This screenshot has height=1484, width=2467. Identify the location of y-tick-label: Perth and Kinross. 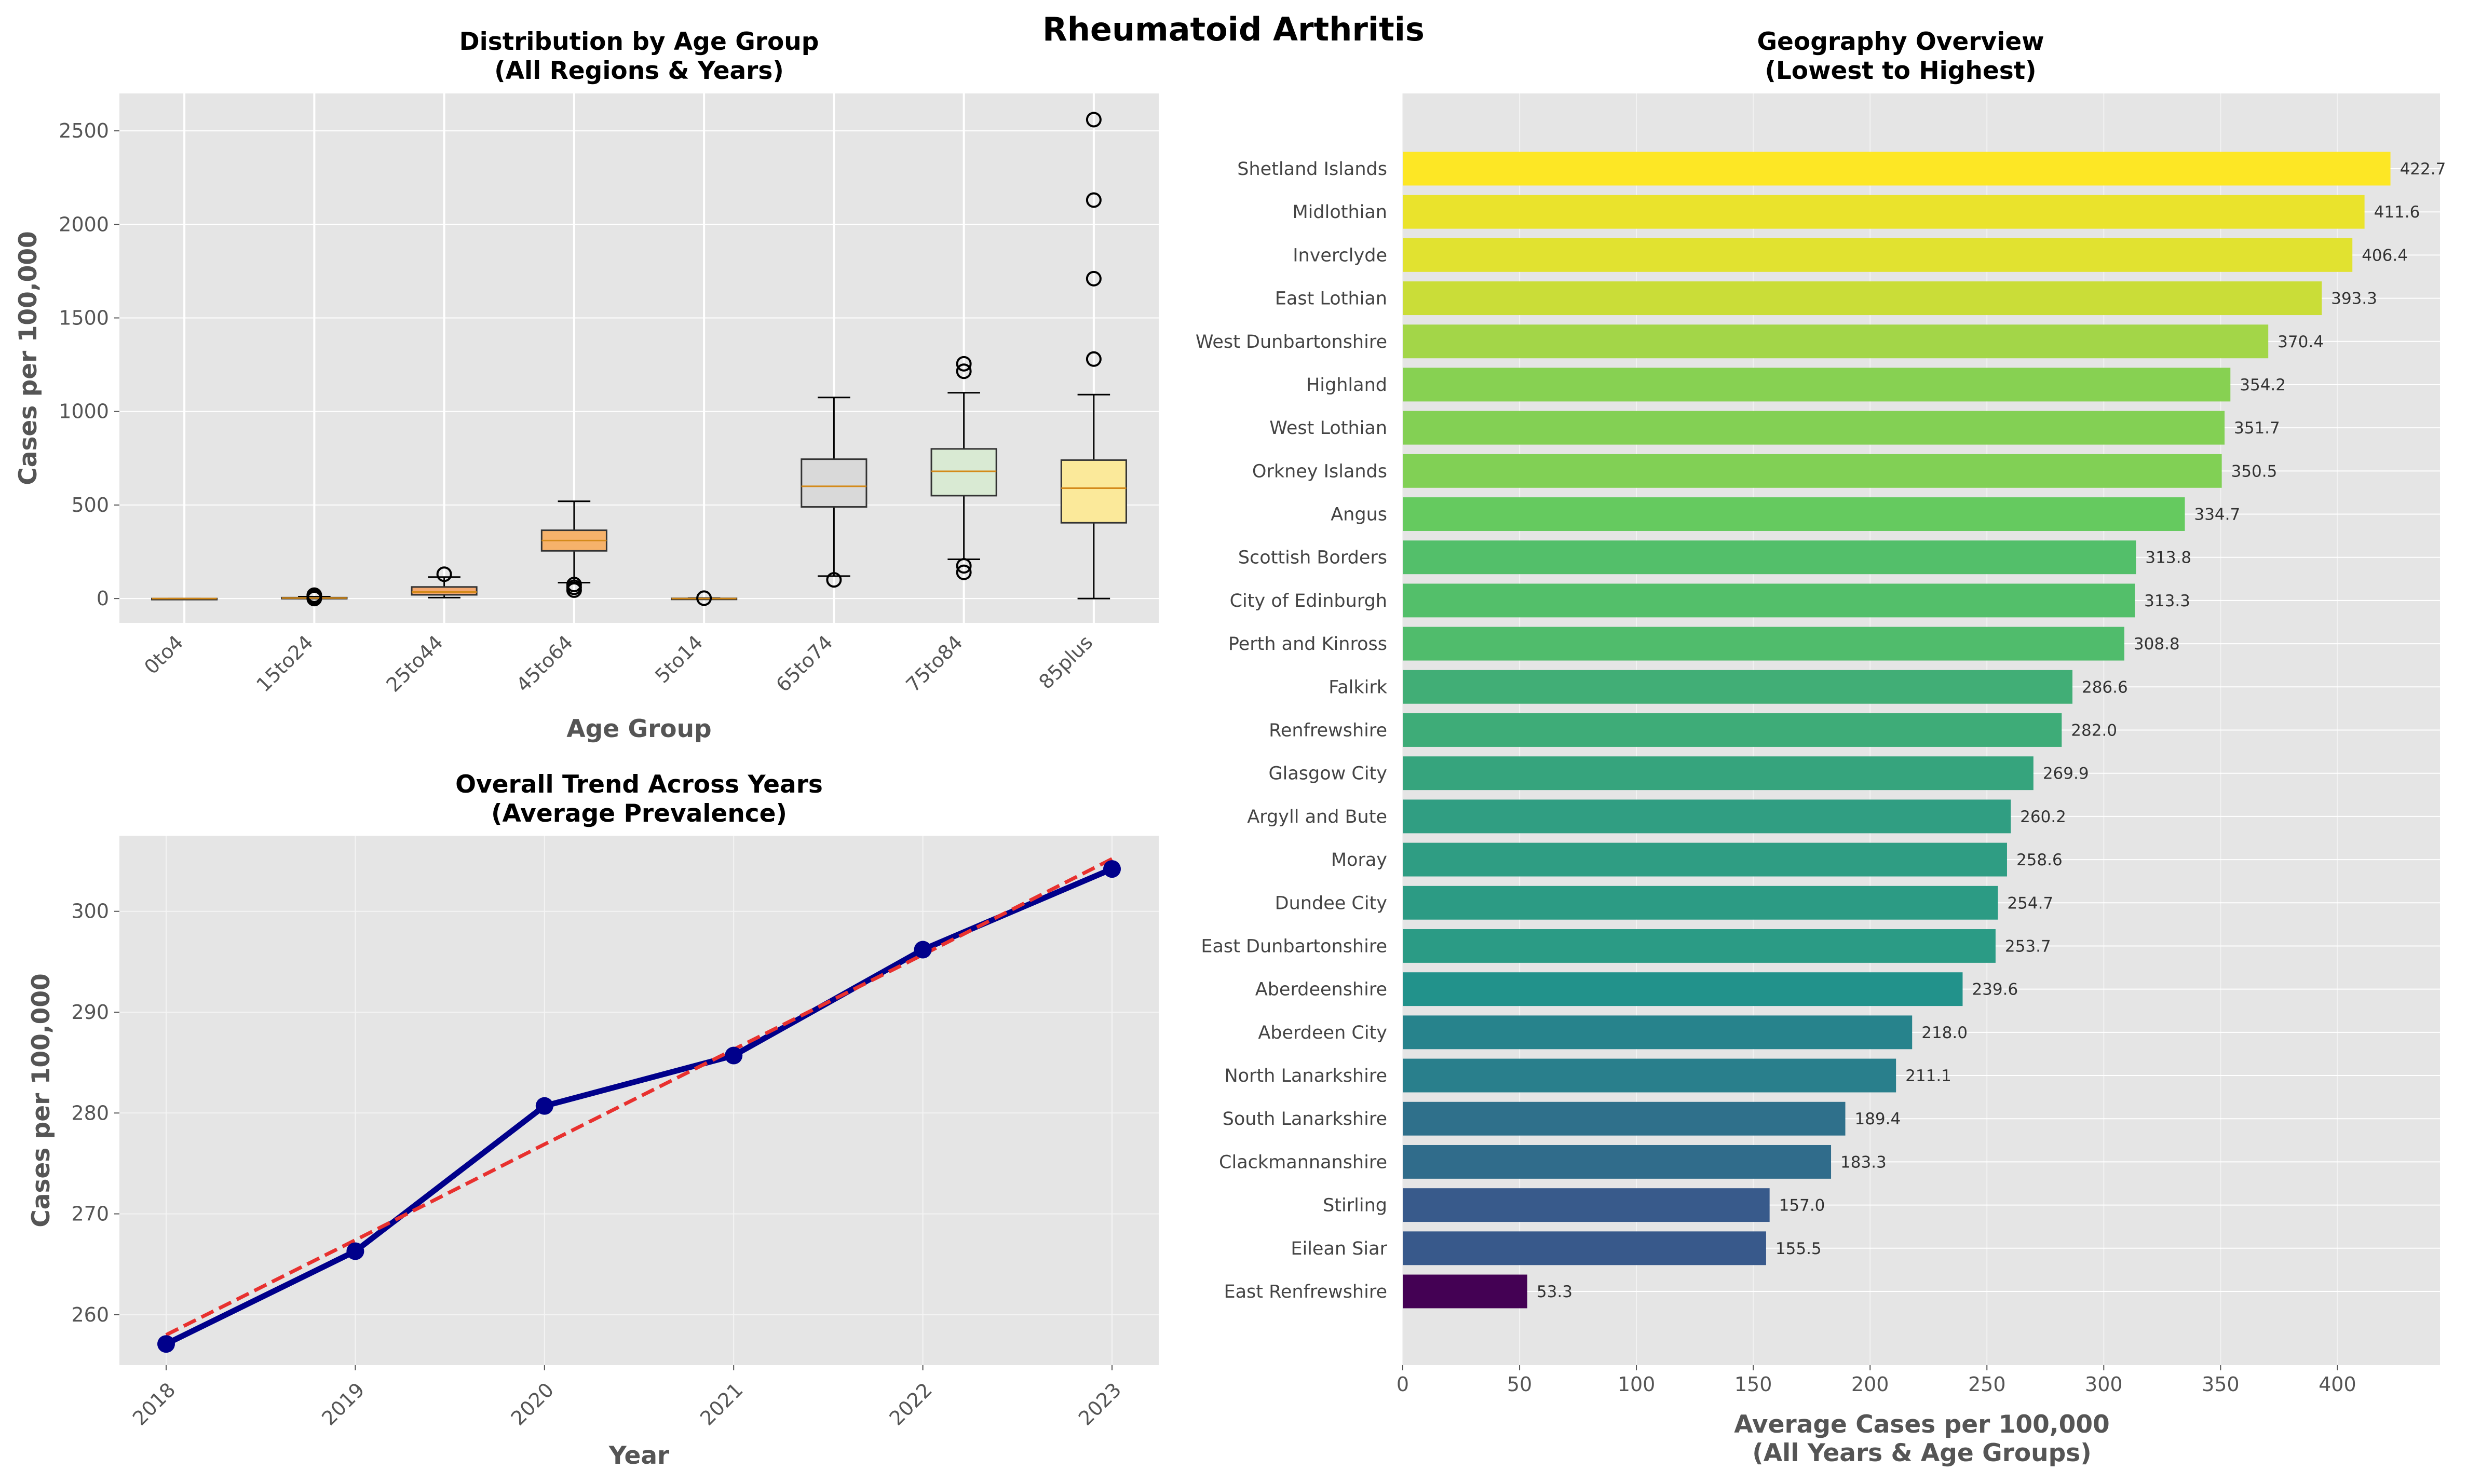
(1307, 644).